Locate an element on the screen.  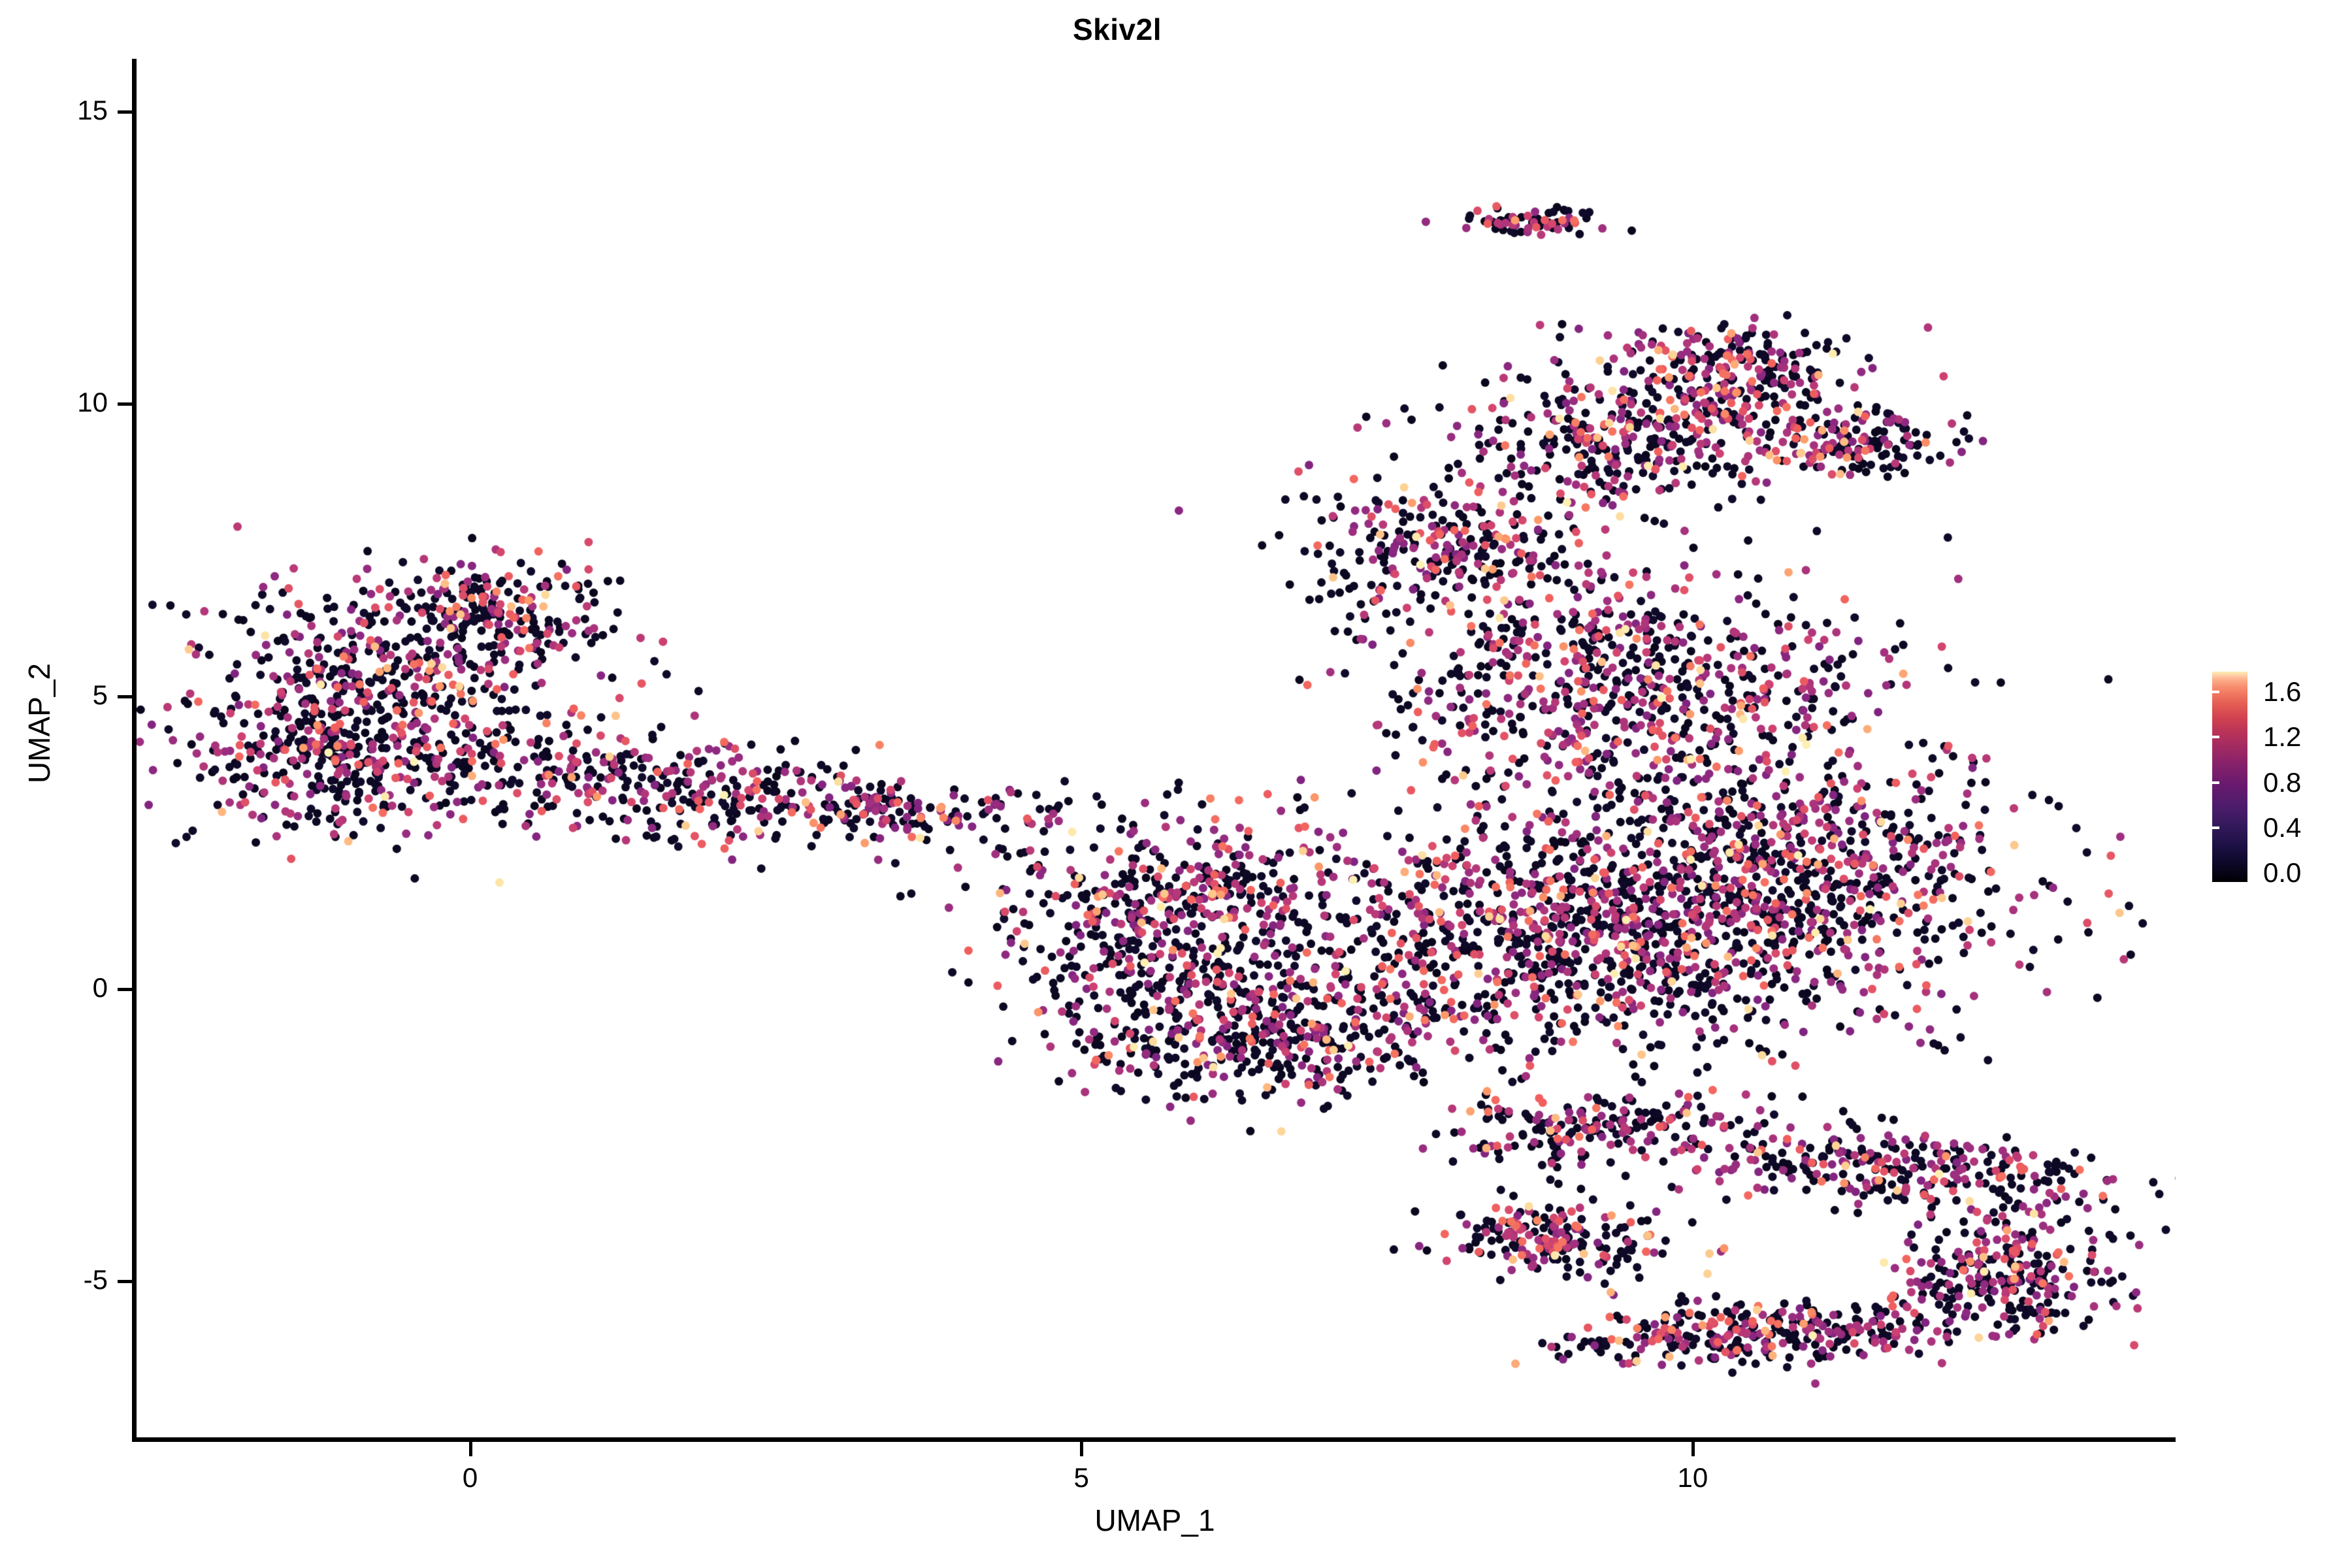
x-tick-label: 5 is located at coordinates (1081, 1477).